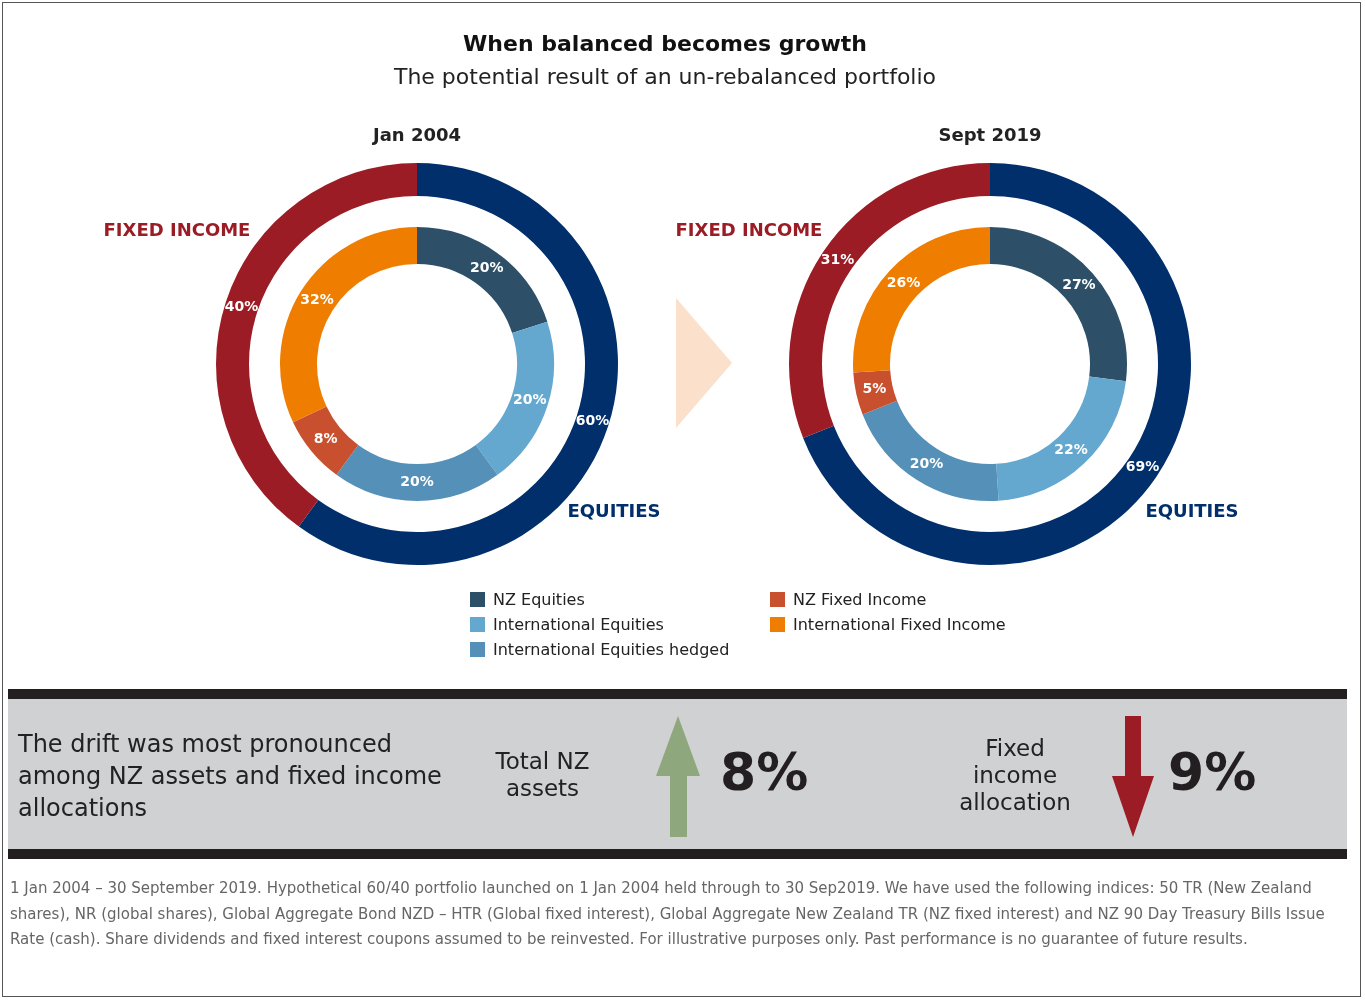 Image resolution: width=1365 pixels, height=1001 pixels. What do you see at coordinates (903, 281) in the screenshot?
I see `data-label: 26%` at bounding box center [903, 281].